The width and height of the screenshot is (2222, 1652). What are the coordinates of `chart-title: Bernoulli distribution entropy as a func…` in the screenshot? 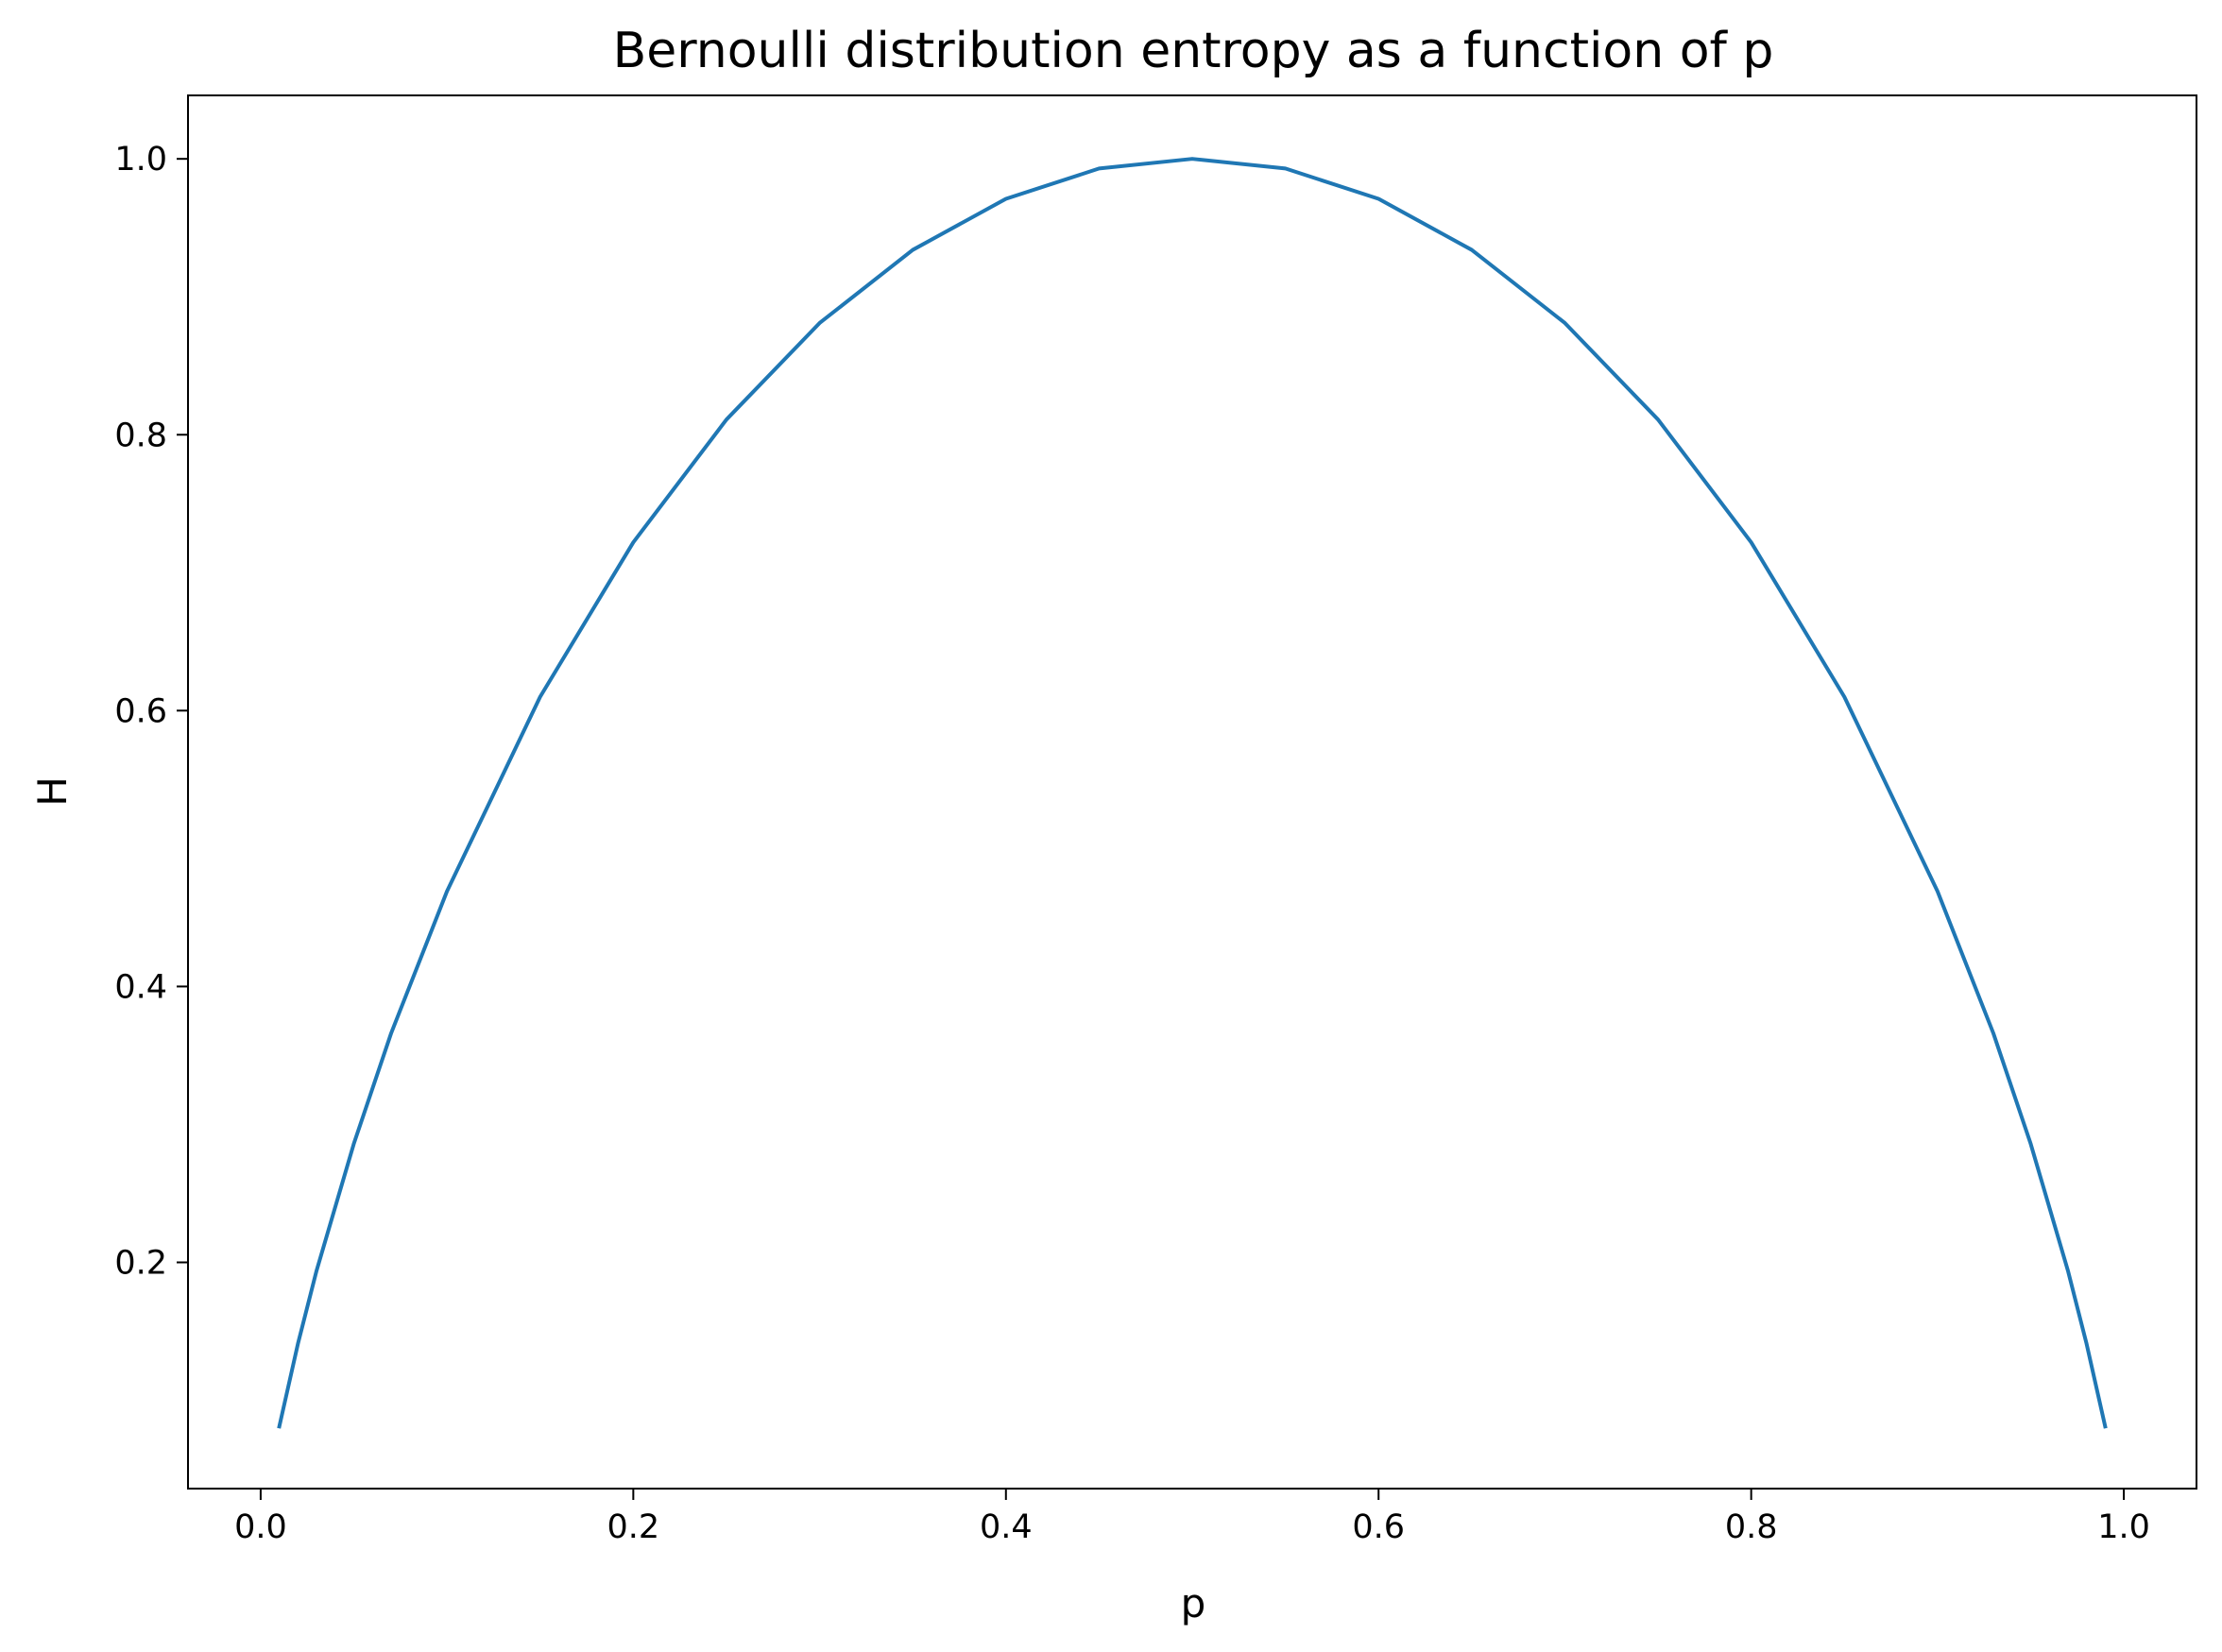 It's located at (1193, 51).